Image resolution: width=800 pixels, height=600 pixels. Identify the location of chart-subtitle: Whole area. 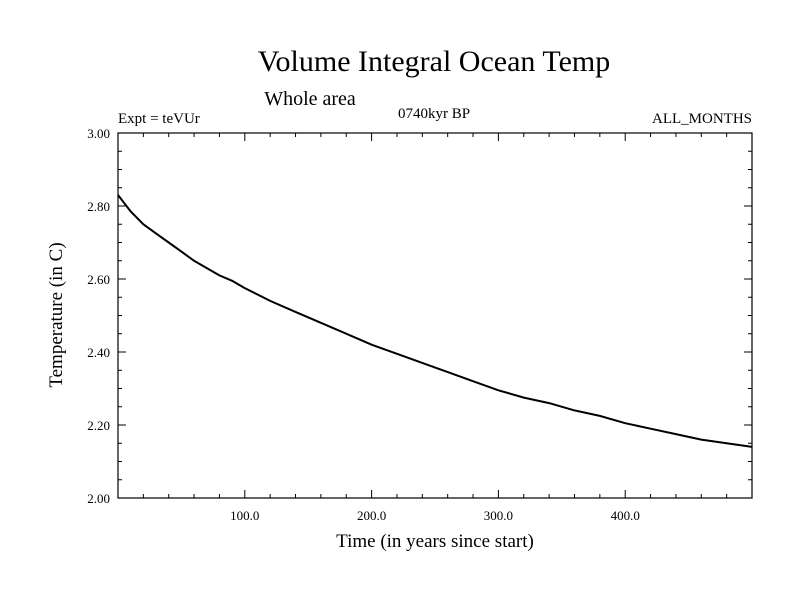
(310, 99).